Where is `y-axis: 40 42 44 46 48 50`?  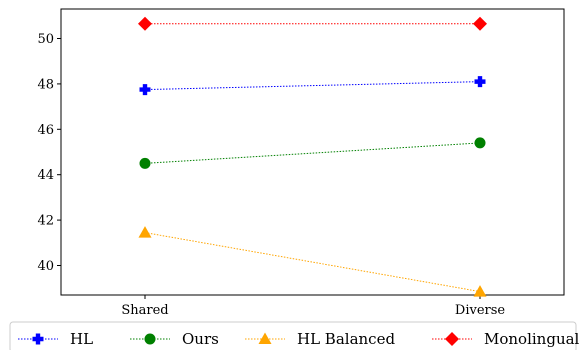
y-axis: 40 42 44 46 48 50 is located at coordinates (49, 153).